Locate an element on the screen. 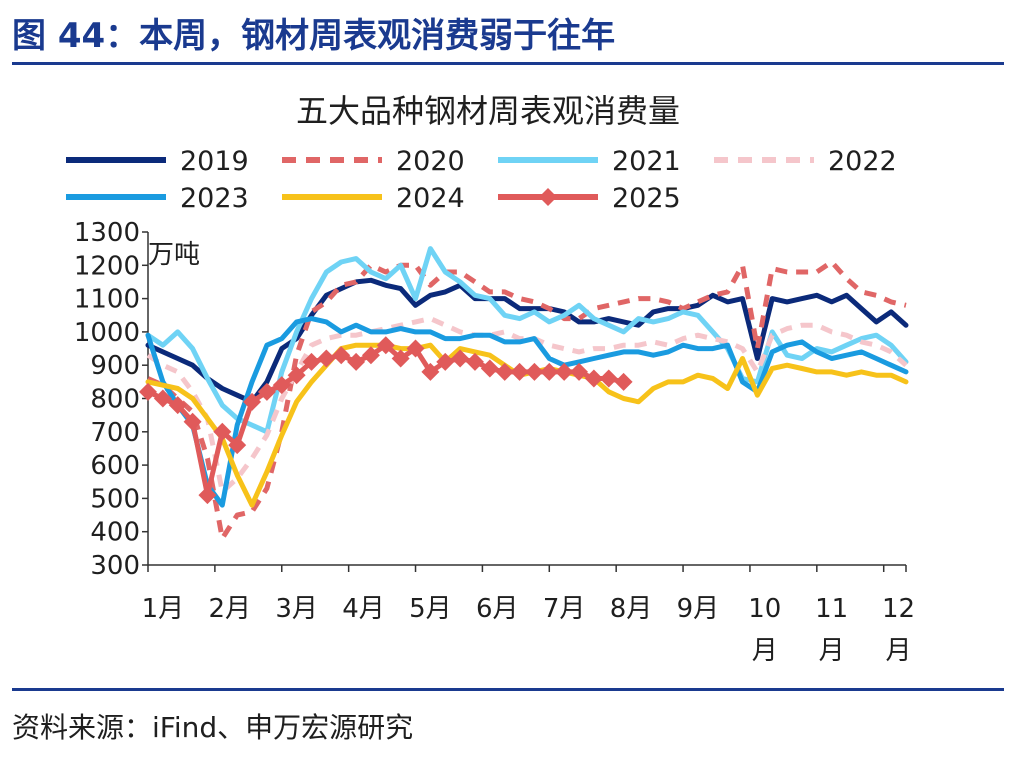  legend: 2019 2020 2021 2022 2023 2024 2025 is located at coordinates (481, 180).